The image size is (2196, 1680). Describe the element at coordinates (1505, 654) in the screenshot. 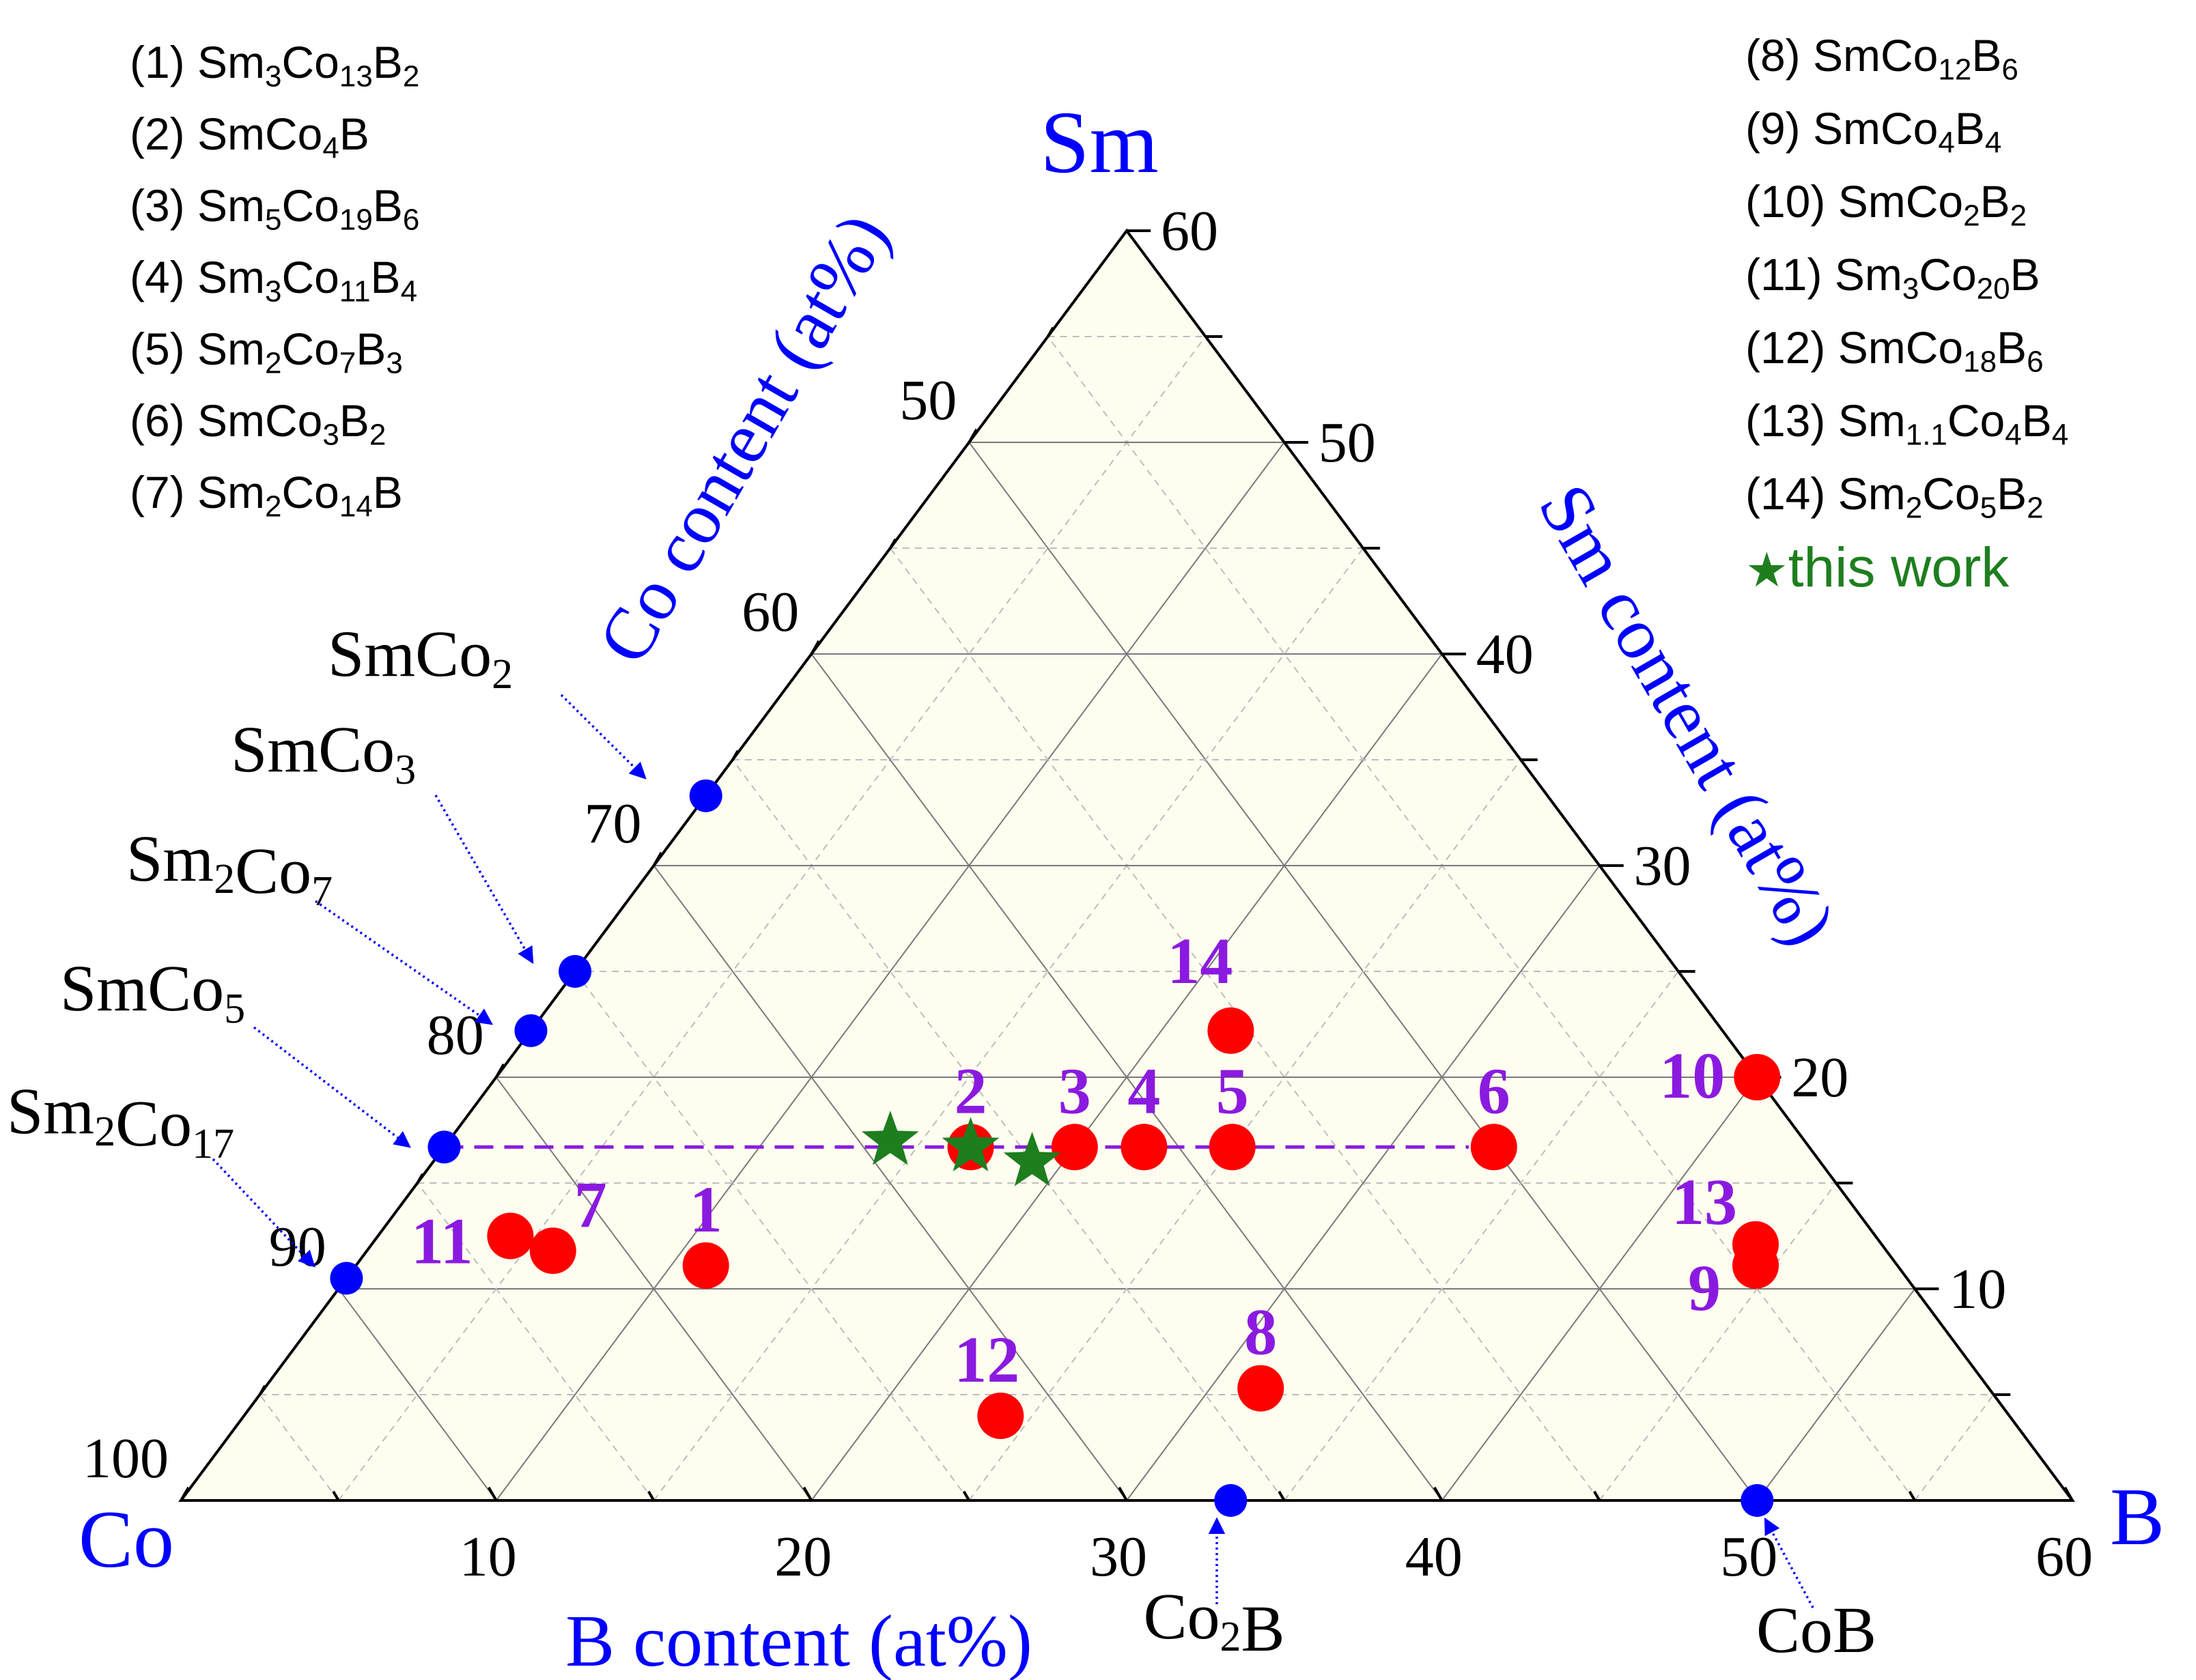

I see `right-tick-label: 40` at that location.